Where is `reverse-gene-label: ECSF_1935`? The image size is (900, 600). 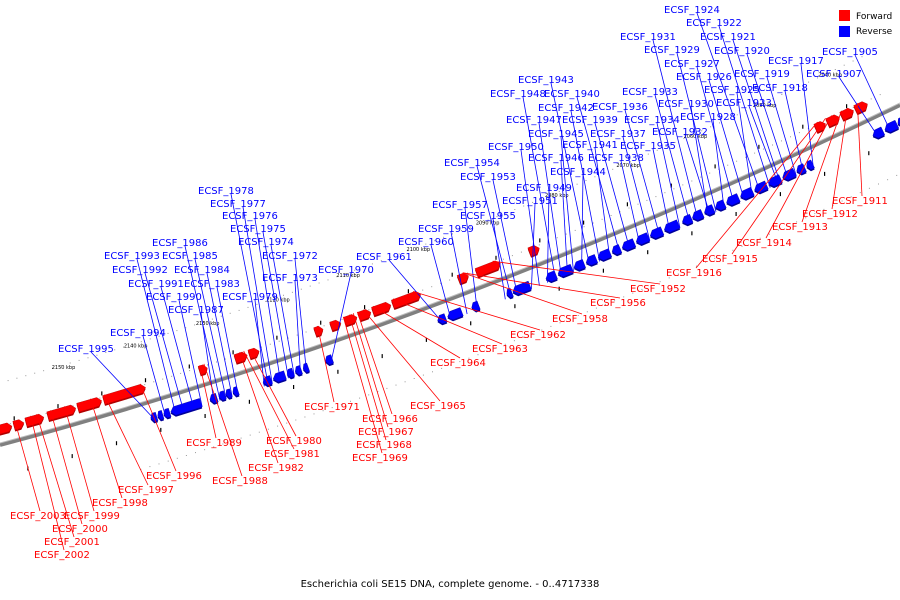
reverse-gene-label: ECSF_1935 is located at coordinates (648, 146).